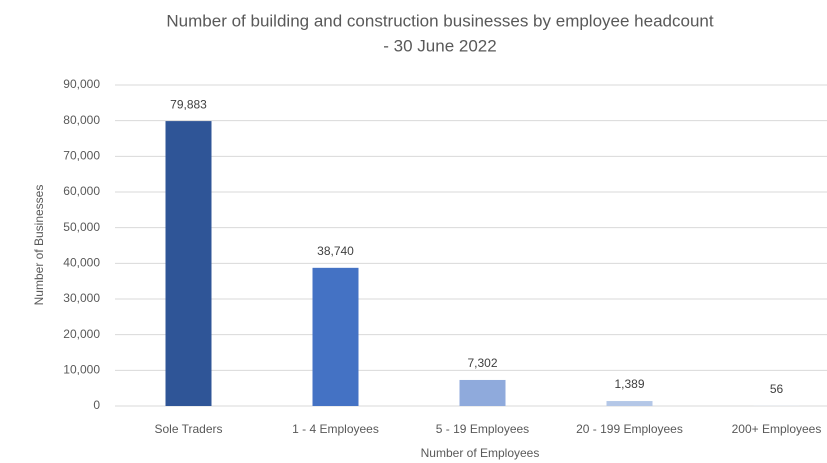 This screenshot has height=463, width=827. Describe the element at coordinates (629, 384) in the screenshot. I see `value-label: 1,389` at that location.